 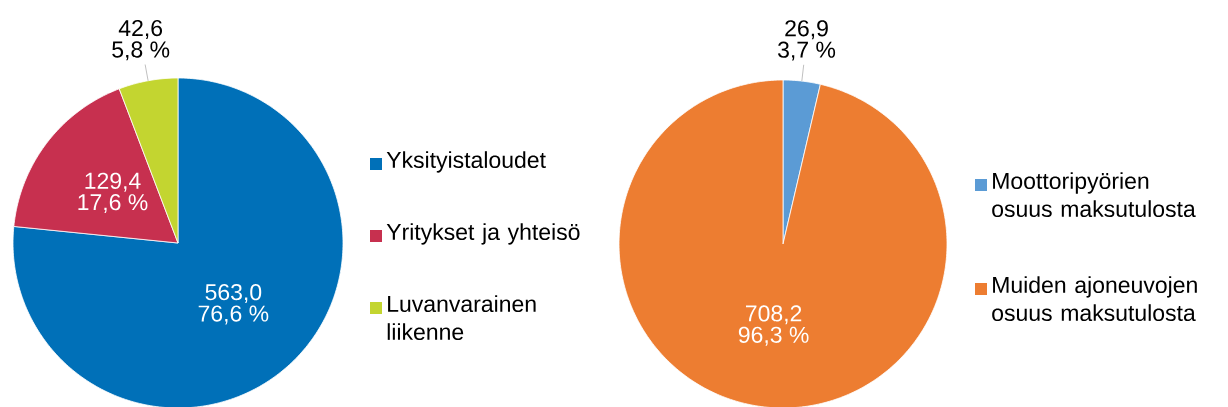 I want to click on text: 17,6 %, so click(x=113, y=204).